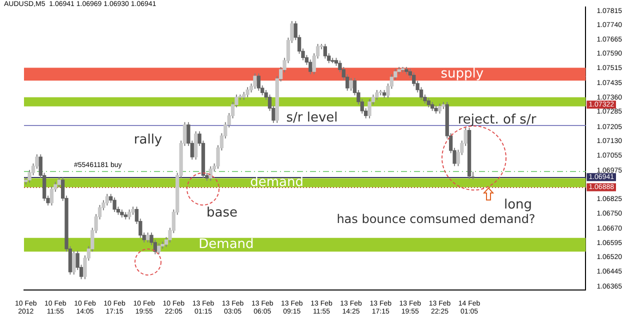 This screenshot has width=625, height=317. What do you see at coordinates (277, 182) in the screenshot?
I see `band-label: demand` at bounding box center [277, 182].